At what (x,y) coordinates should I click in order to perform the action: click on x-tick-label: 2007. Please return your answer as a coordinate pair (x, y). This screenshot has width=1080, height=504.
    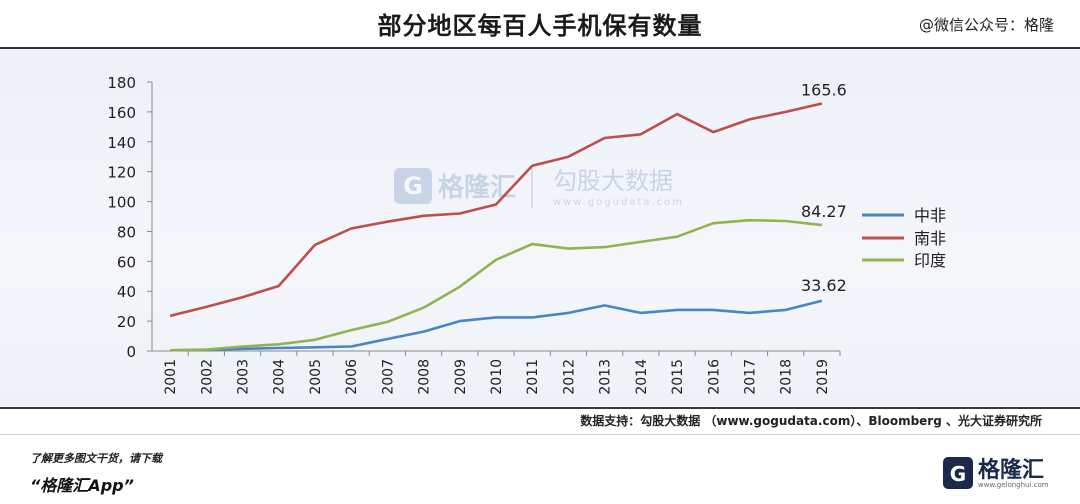
    Looking at the image, I should click on (388, 377).